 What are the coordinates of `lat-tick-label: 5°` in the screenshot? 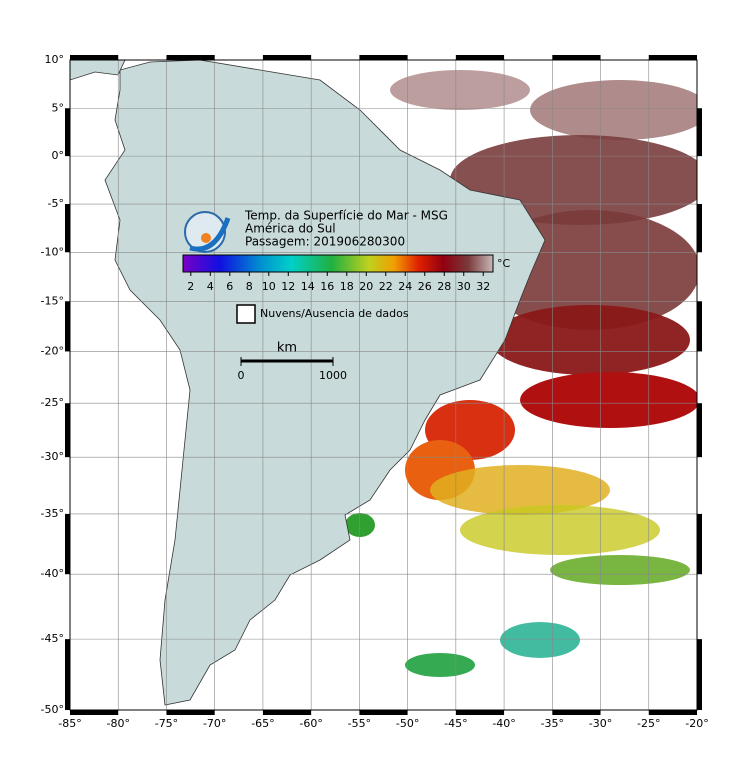 It's located at (58, 107).